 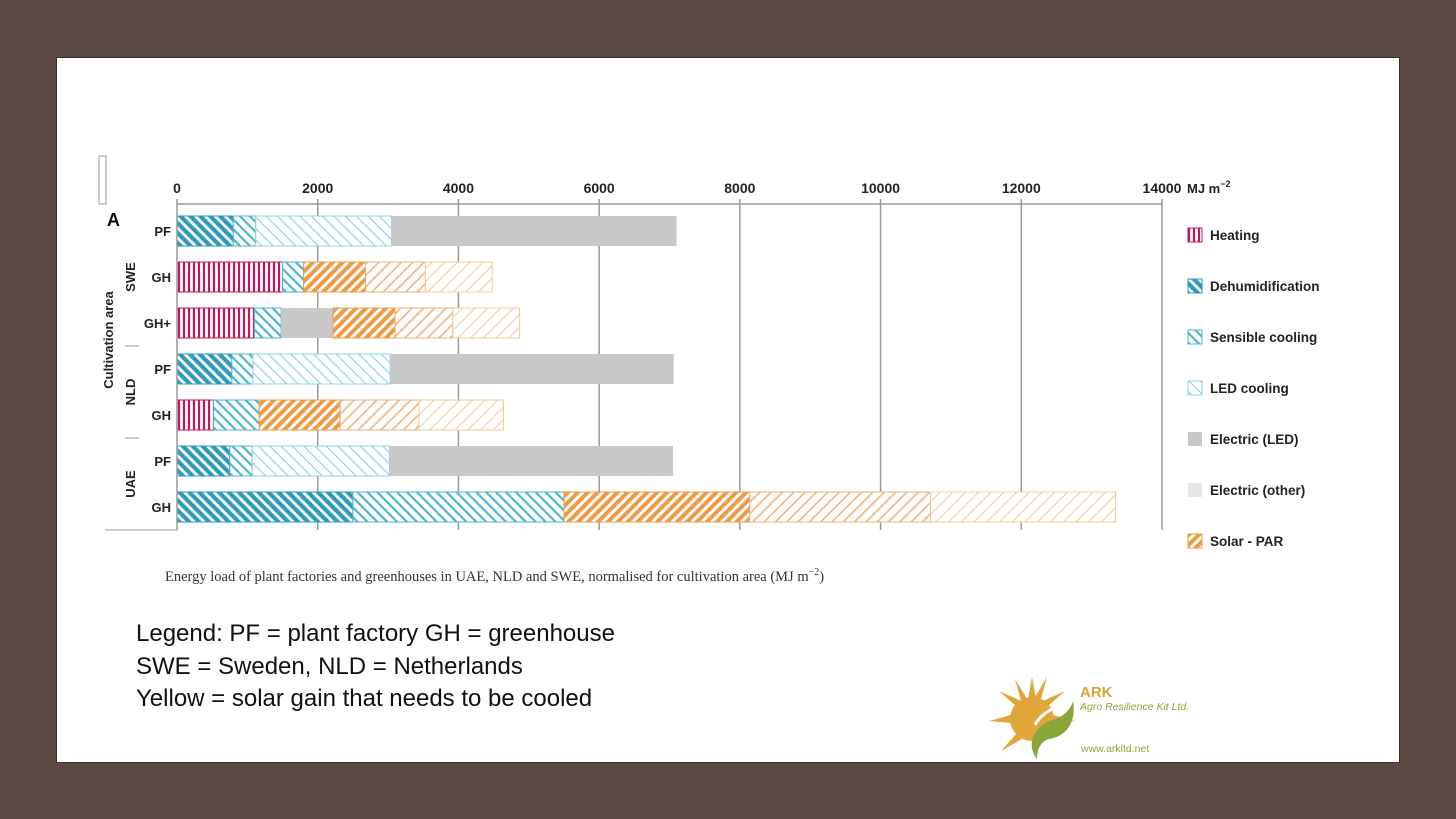 I want to click on panel-tab, so click(x=102, y=180).